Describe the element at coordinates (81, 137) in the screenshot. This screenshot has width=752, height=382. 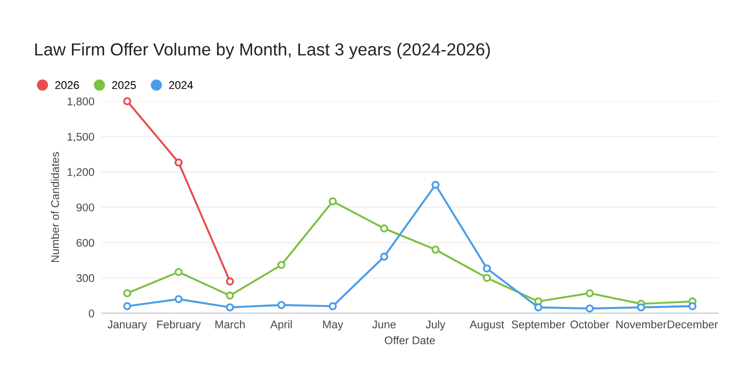
I see `y-tick-label: 1,500` at that location.